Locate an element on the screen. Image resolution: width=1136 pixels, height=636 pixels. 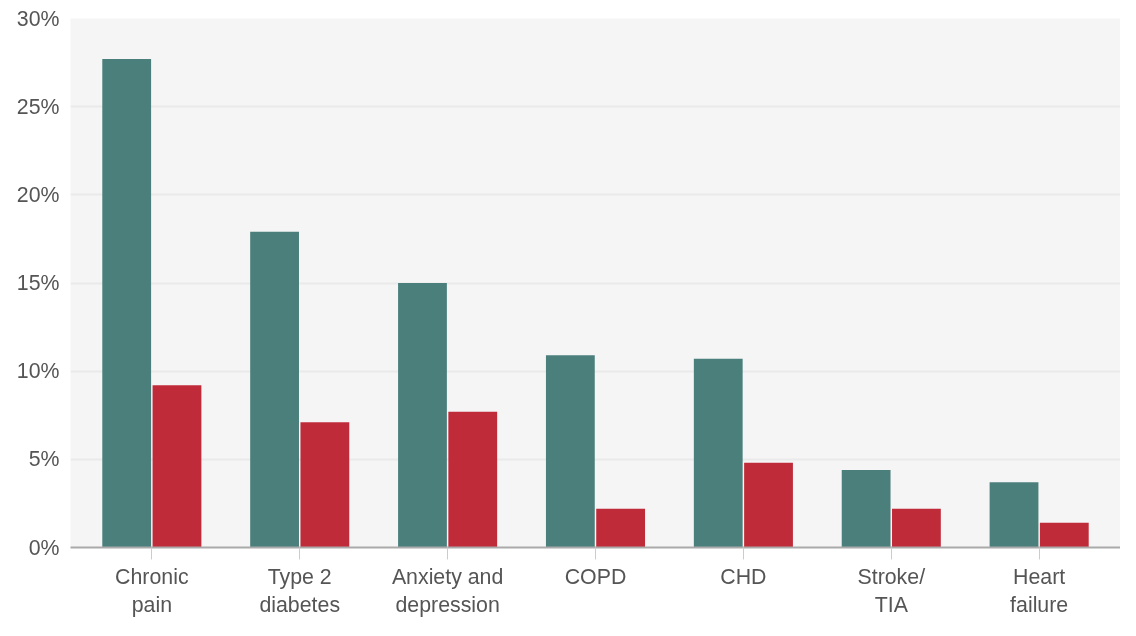
y-tick-label: 25% is located at coordinates (38, 106).